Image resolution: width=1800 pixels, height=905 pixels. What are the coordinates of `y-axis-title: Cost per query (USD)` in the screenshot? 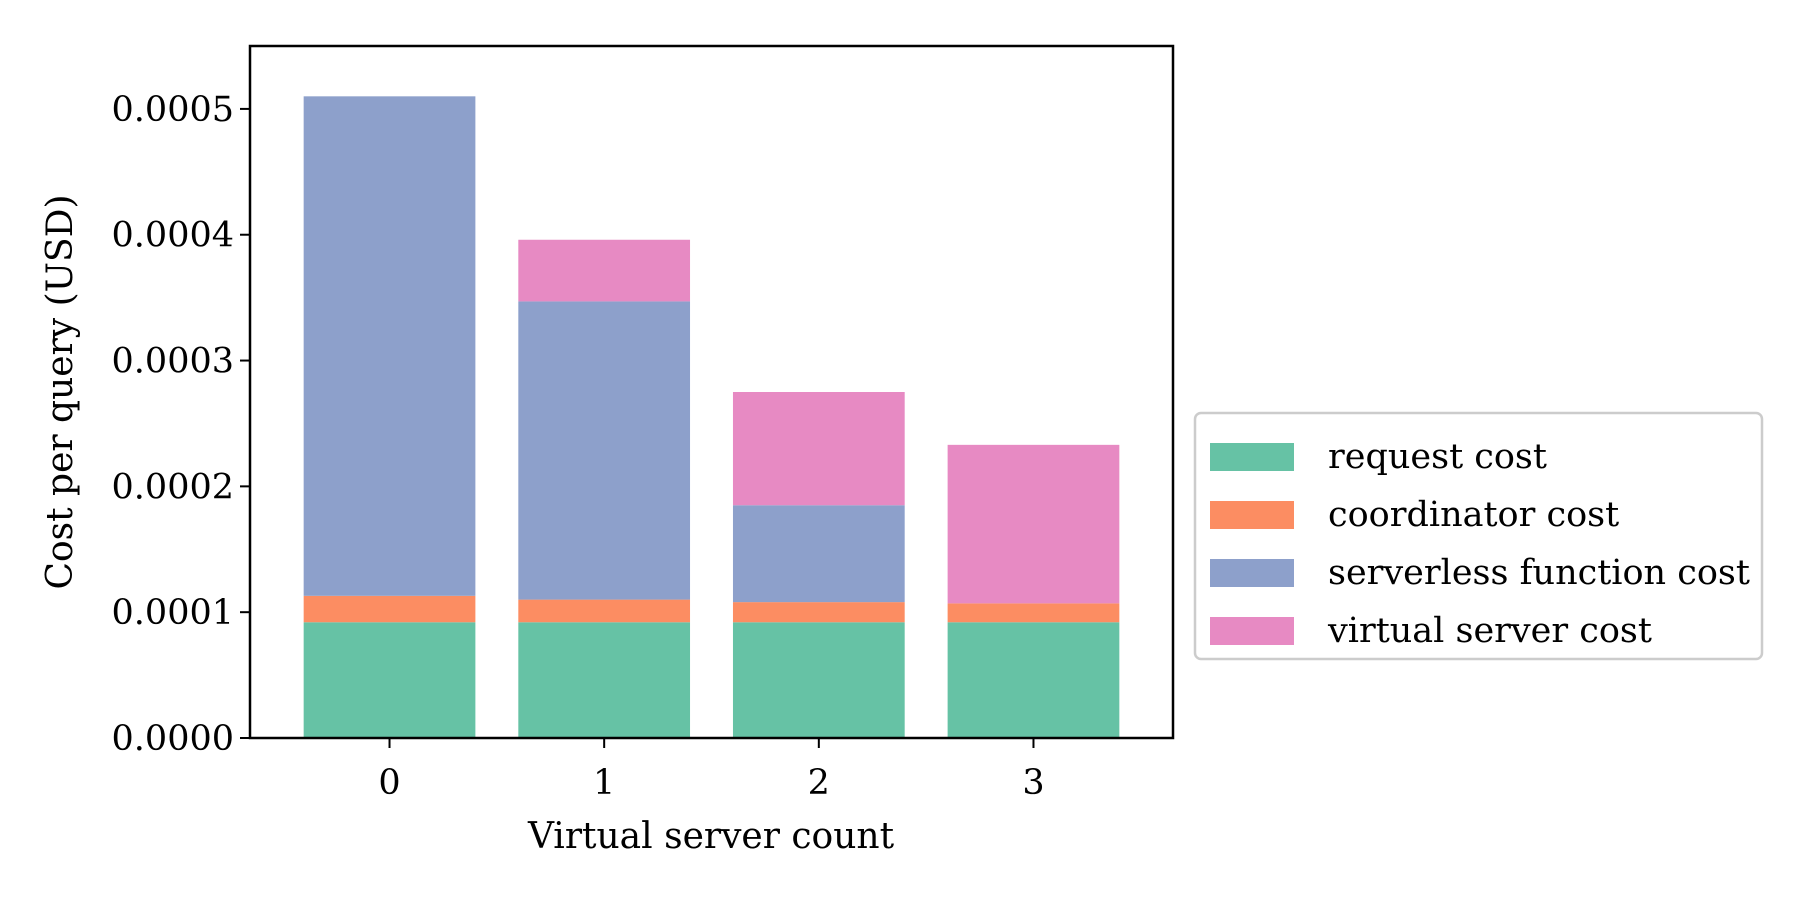 It's located at (60, 391).